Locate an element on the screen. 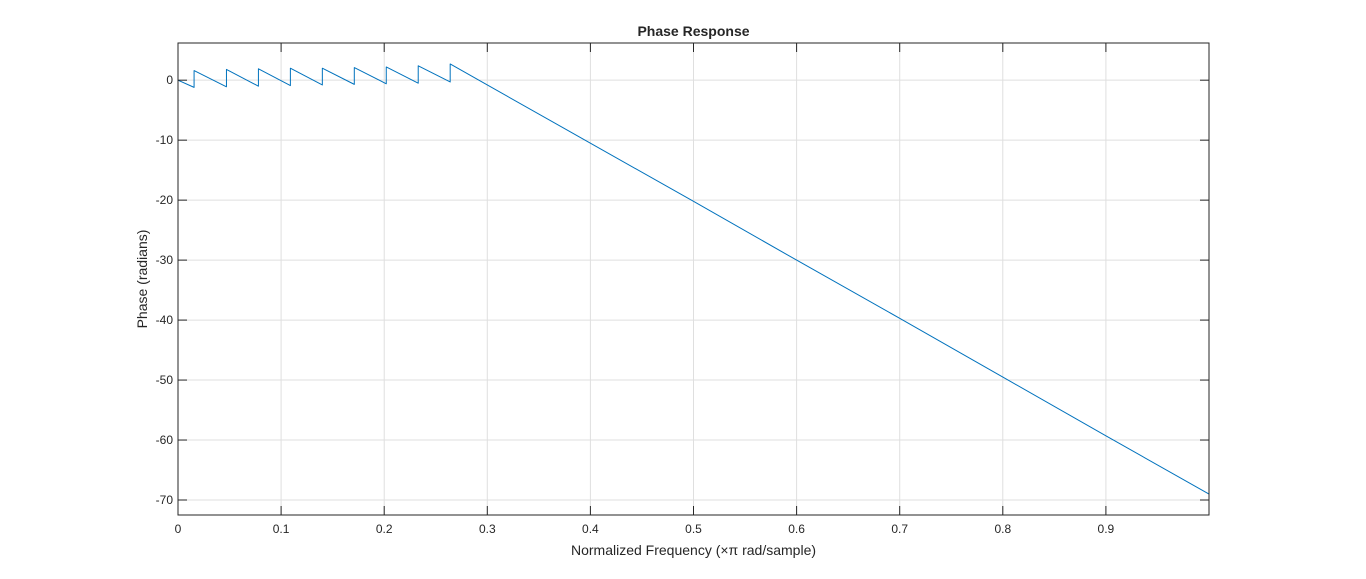 The height and width of the screenshot is (579, 1366). y-tick-label: -40 is located at coordinates (165, 320).